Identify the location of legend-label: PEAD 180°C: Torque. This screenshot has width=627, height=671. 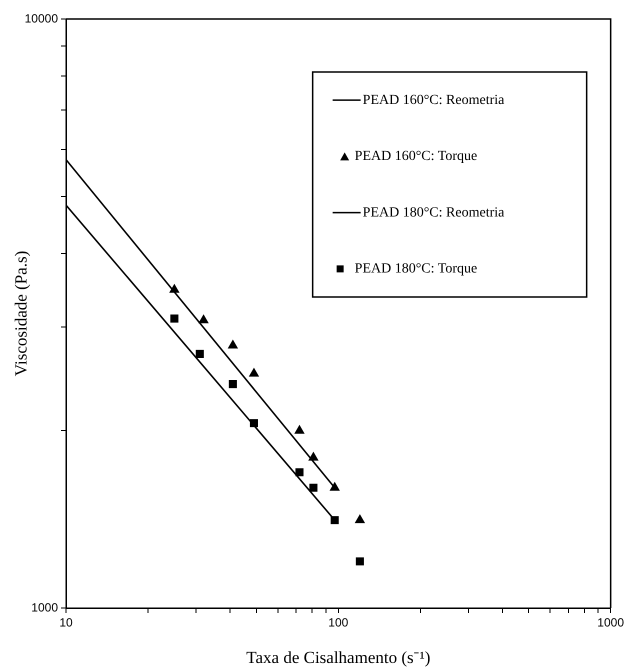
(416, 269).